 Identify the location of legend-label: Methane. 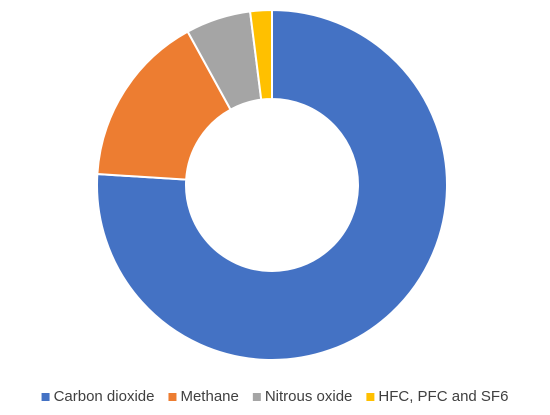
(209, 396).